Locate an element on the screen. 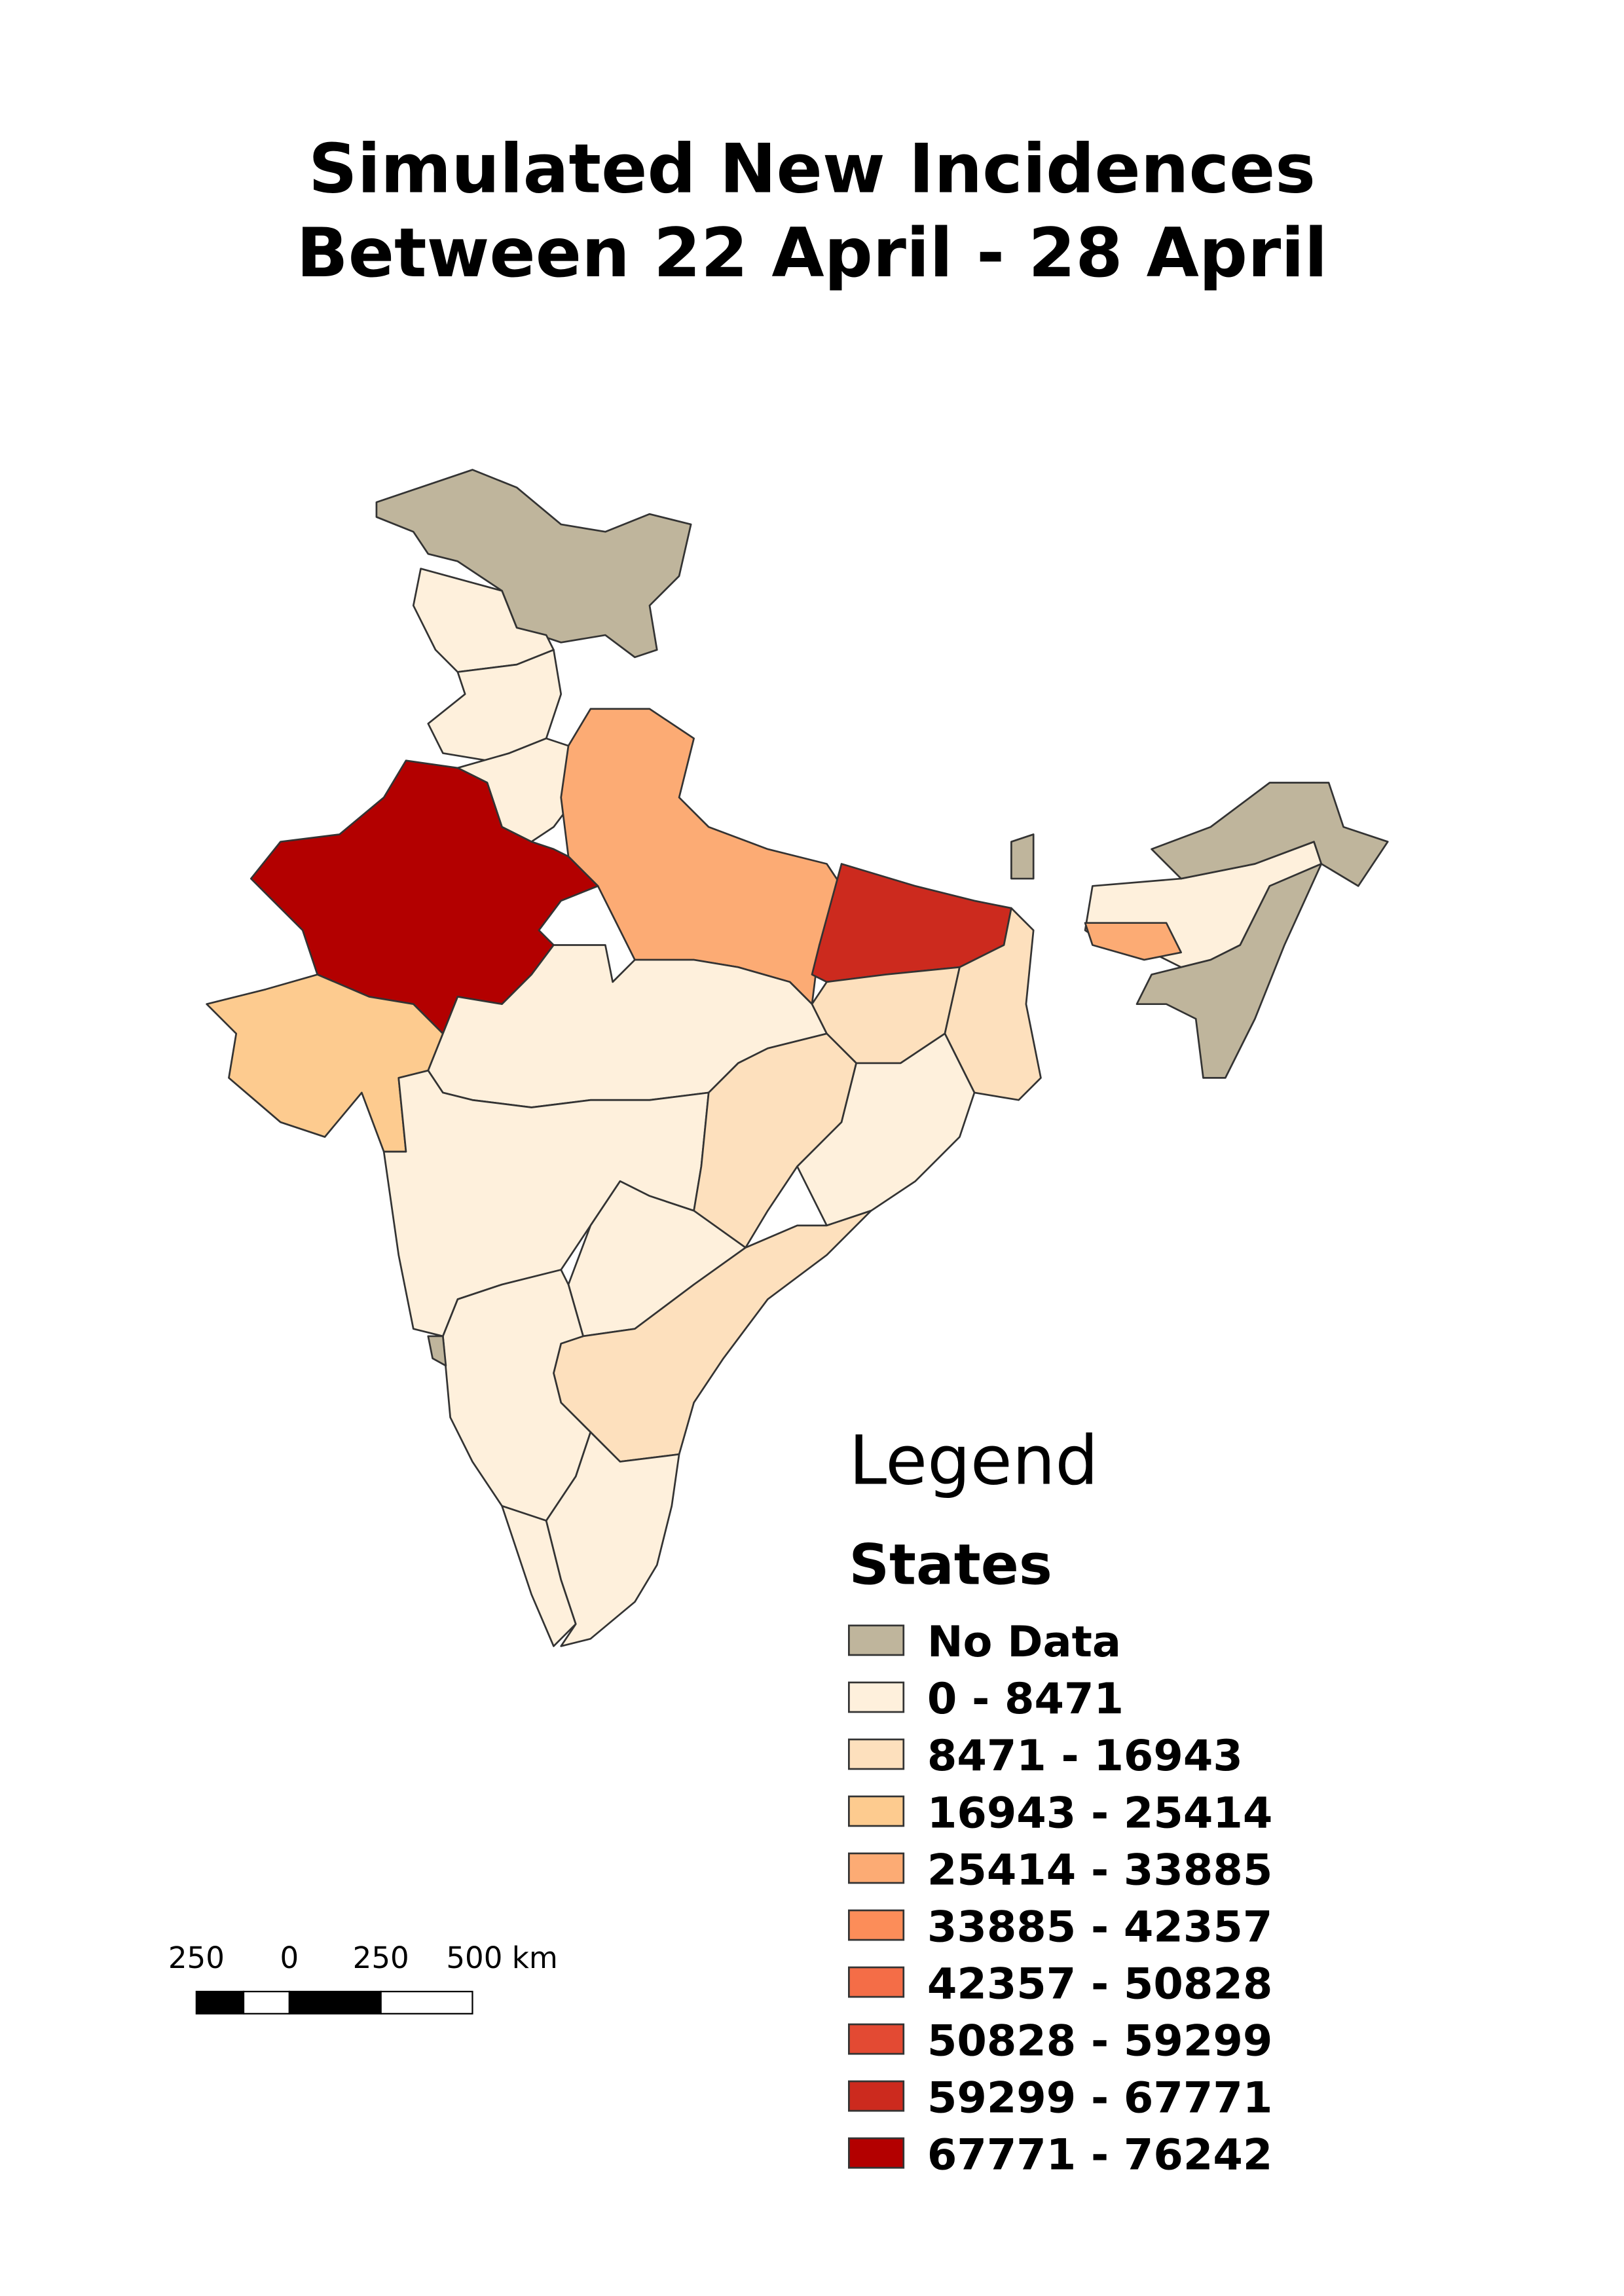  scale-label: 0 is located at coordinates (289, 1958).